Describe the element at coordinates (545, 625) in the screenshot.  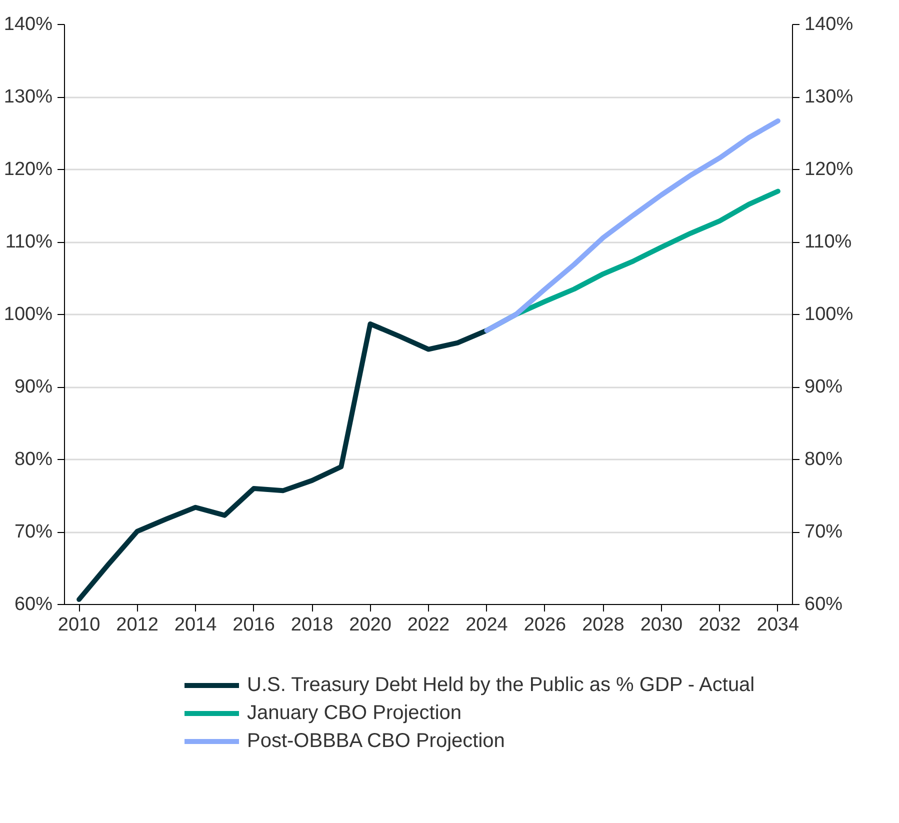
I see `x-tick-label: 2026` at that location.